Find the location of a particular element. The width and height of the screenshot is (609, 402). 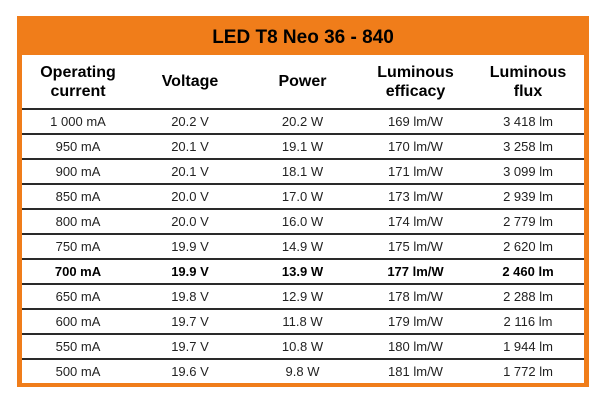

current-cell: 900 mA is located at coordinates (78, 172).